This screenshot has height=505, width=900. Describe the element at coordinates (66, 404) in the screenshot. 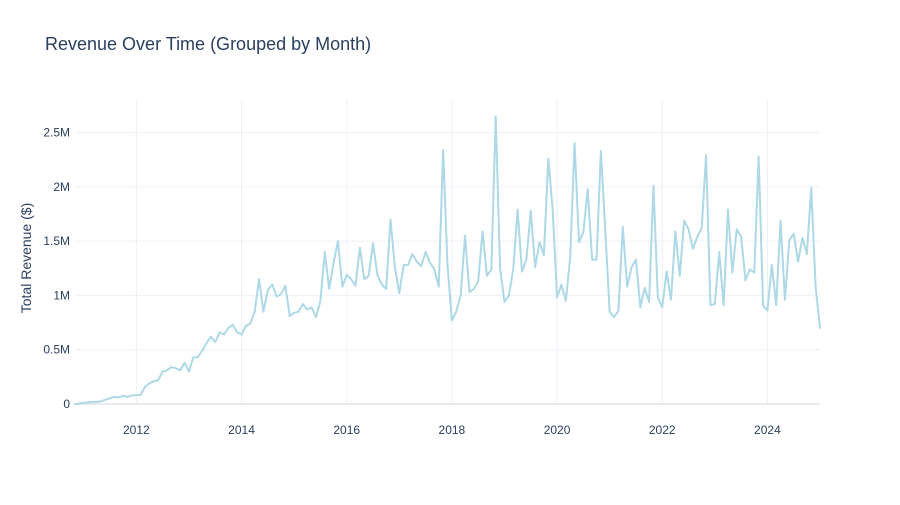

I see `y-tick-label: 0` at that location.